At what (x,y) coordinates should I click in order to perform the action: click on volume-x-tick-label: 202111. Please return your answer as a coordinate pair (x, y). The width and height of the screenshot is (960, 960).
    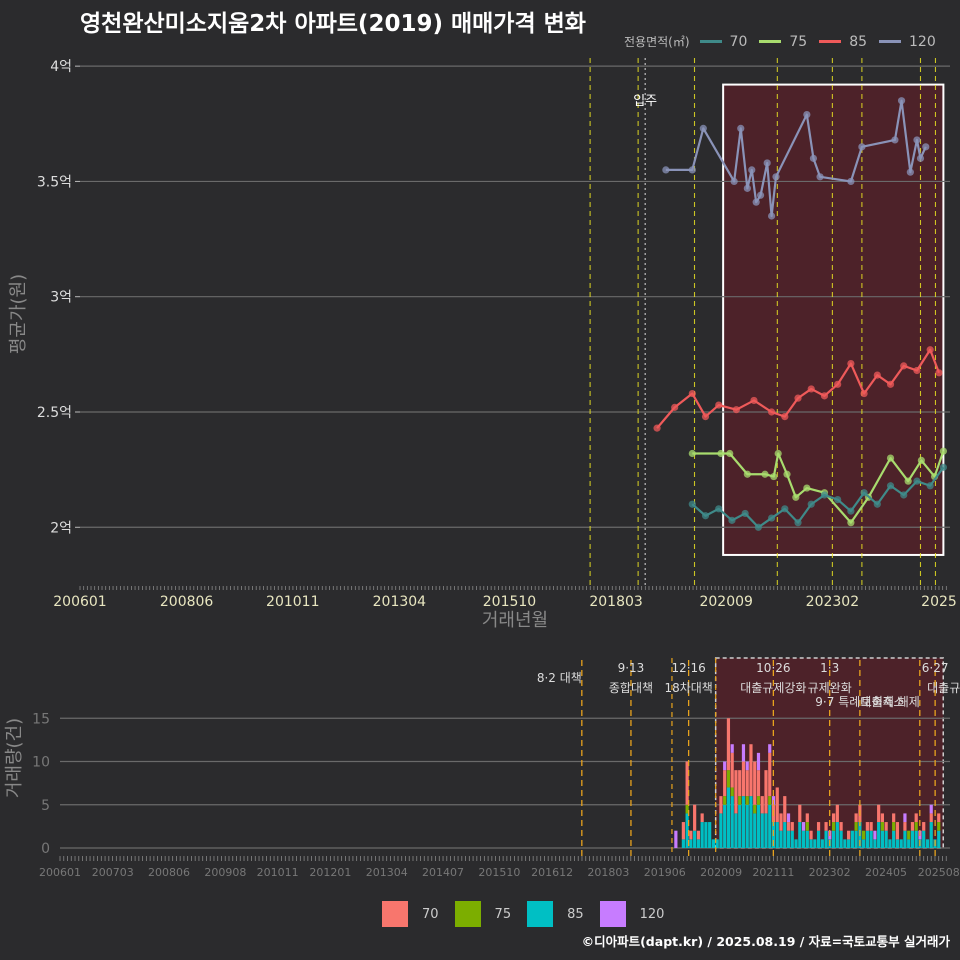
    Looking at the image, I should click on (773, 872).